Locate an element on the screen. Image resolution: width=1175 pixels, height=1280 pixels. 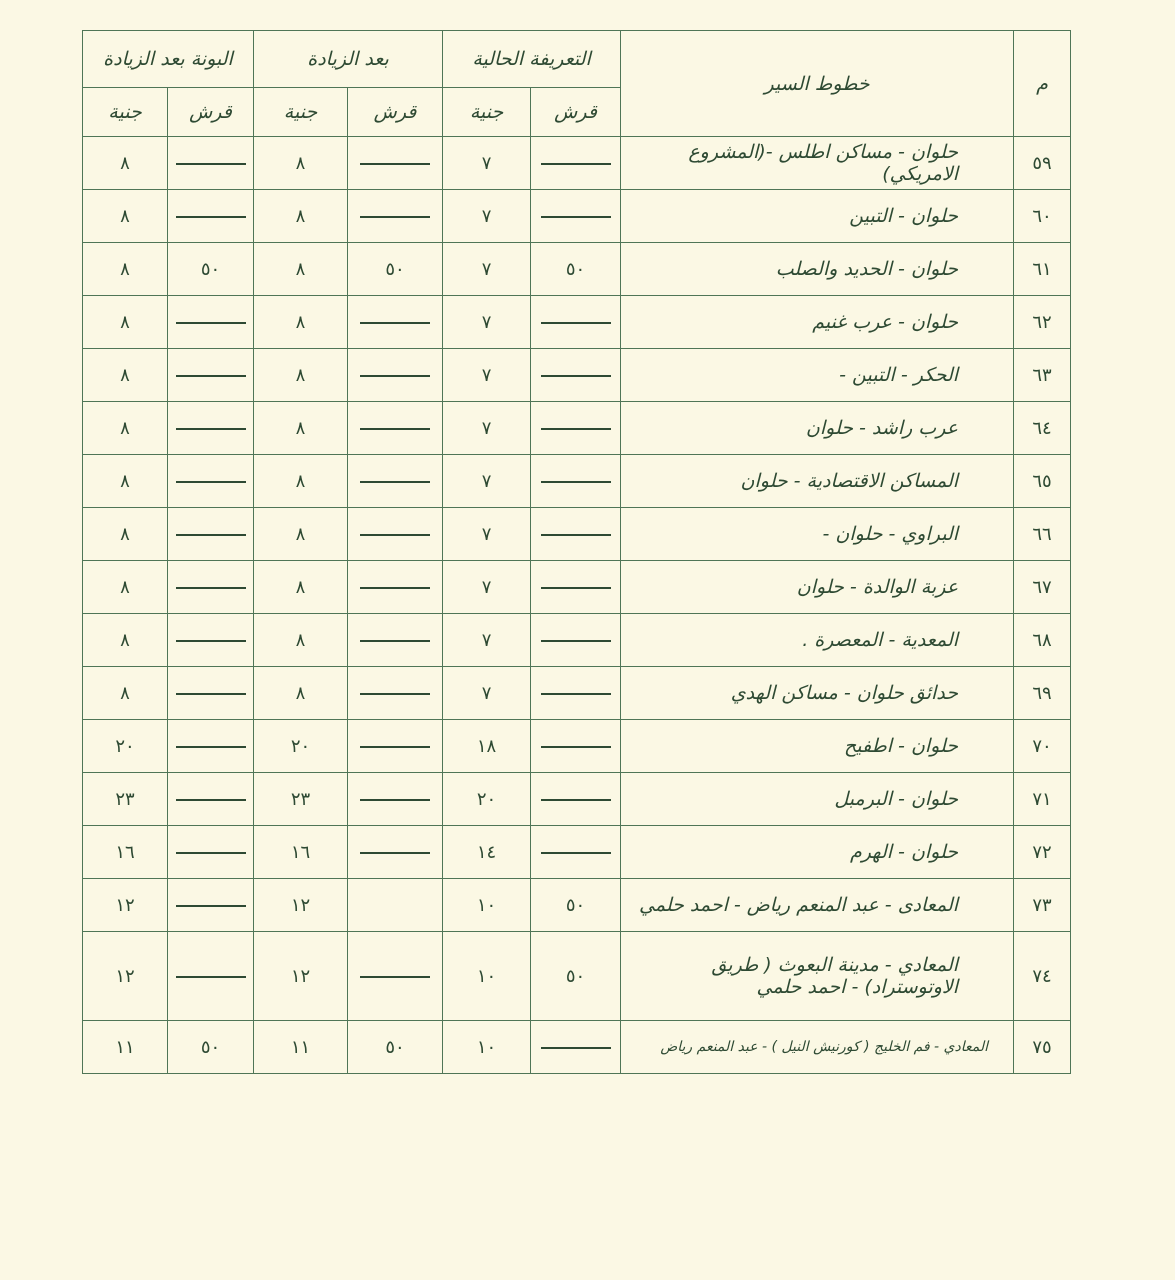
table-row: ٧٠ حلوان - اطفيح ١٨ ٢٠ ٢٠ is located at coordinates (577, 746).